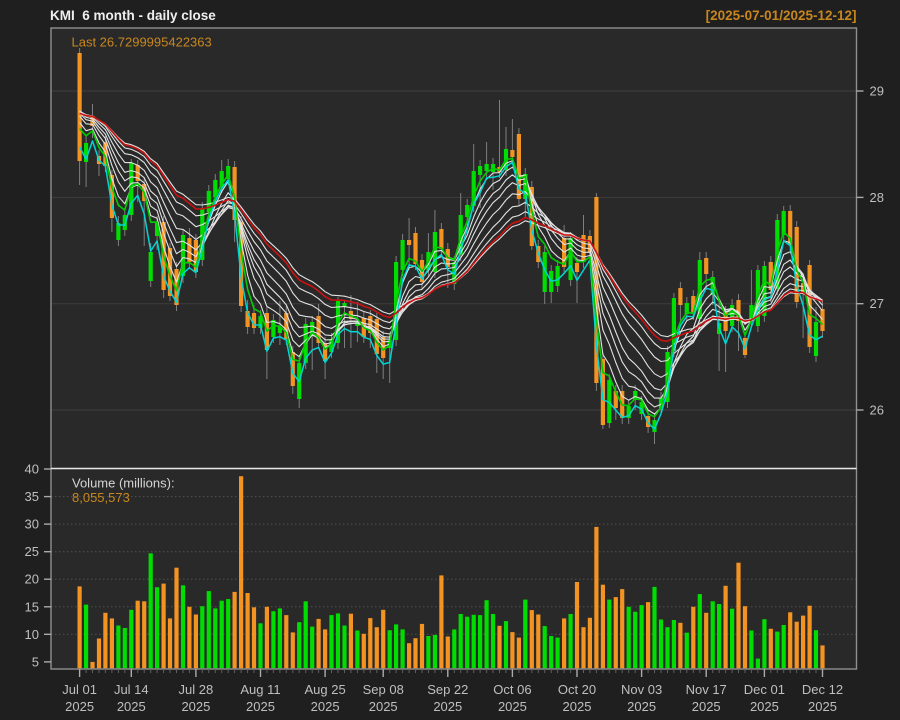 The width and height of the screenshot is (900, 720). What do you see at coordinates (706, 689) in the screenshot?
I see `svg-text: Nov 17` at bounding box center [706, 689].